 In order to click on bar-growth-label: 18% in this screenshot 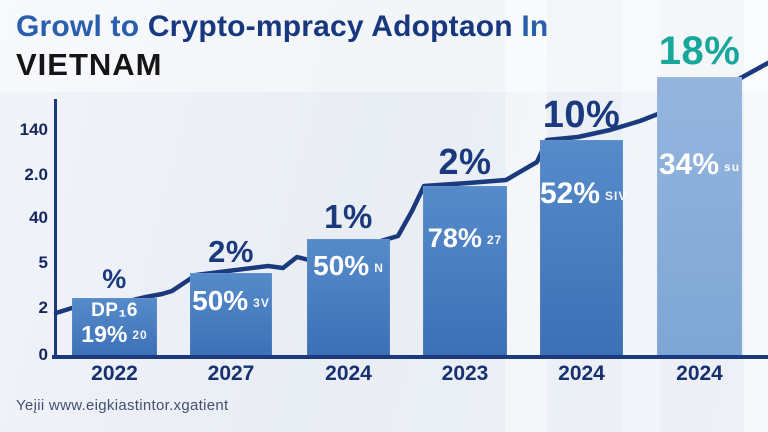, I will do `click(699, 51)`.